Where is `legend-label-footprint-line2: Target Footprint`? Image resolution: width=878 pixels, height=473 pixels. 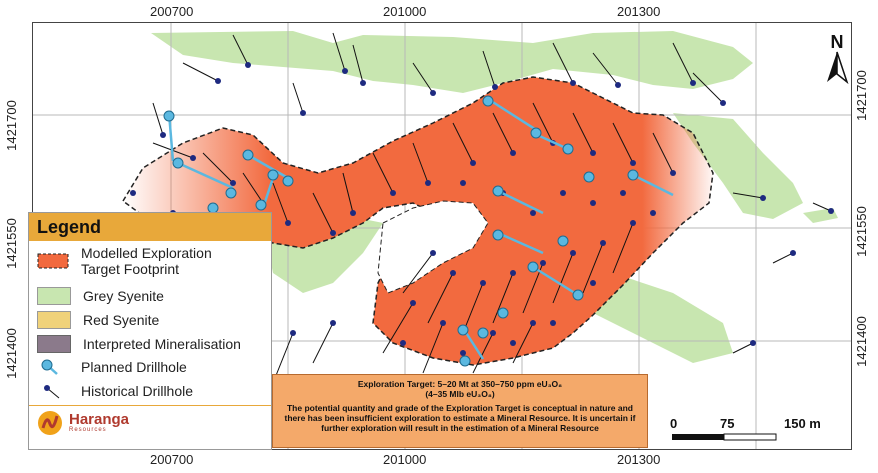 legend-label-footprint-line2: Target Footprint is located at coordinates (130, 269).